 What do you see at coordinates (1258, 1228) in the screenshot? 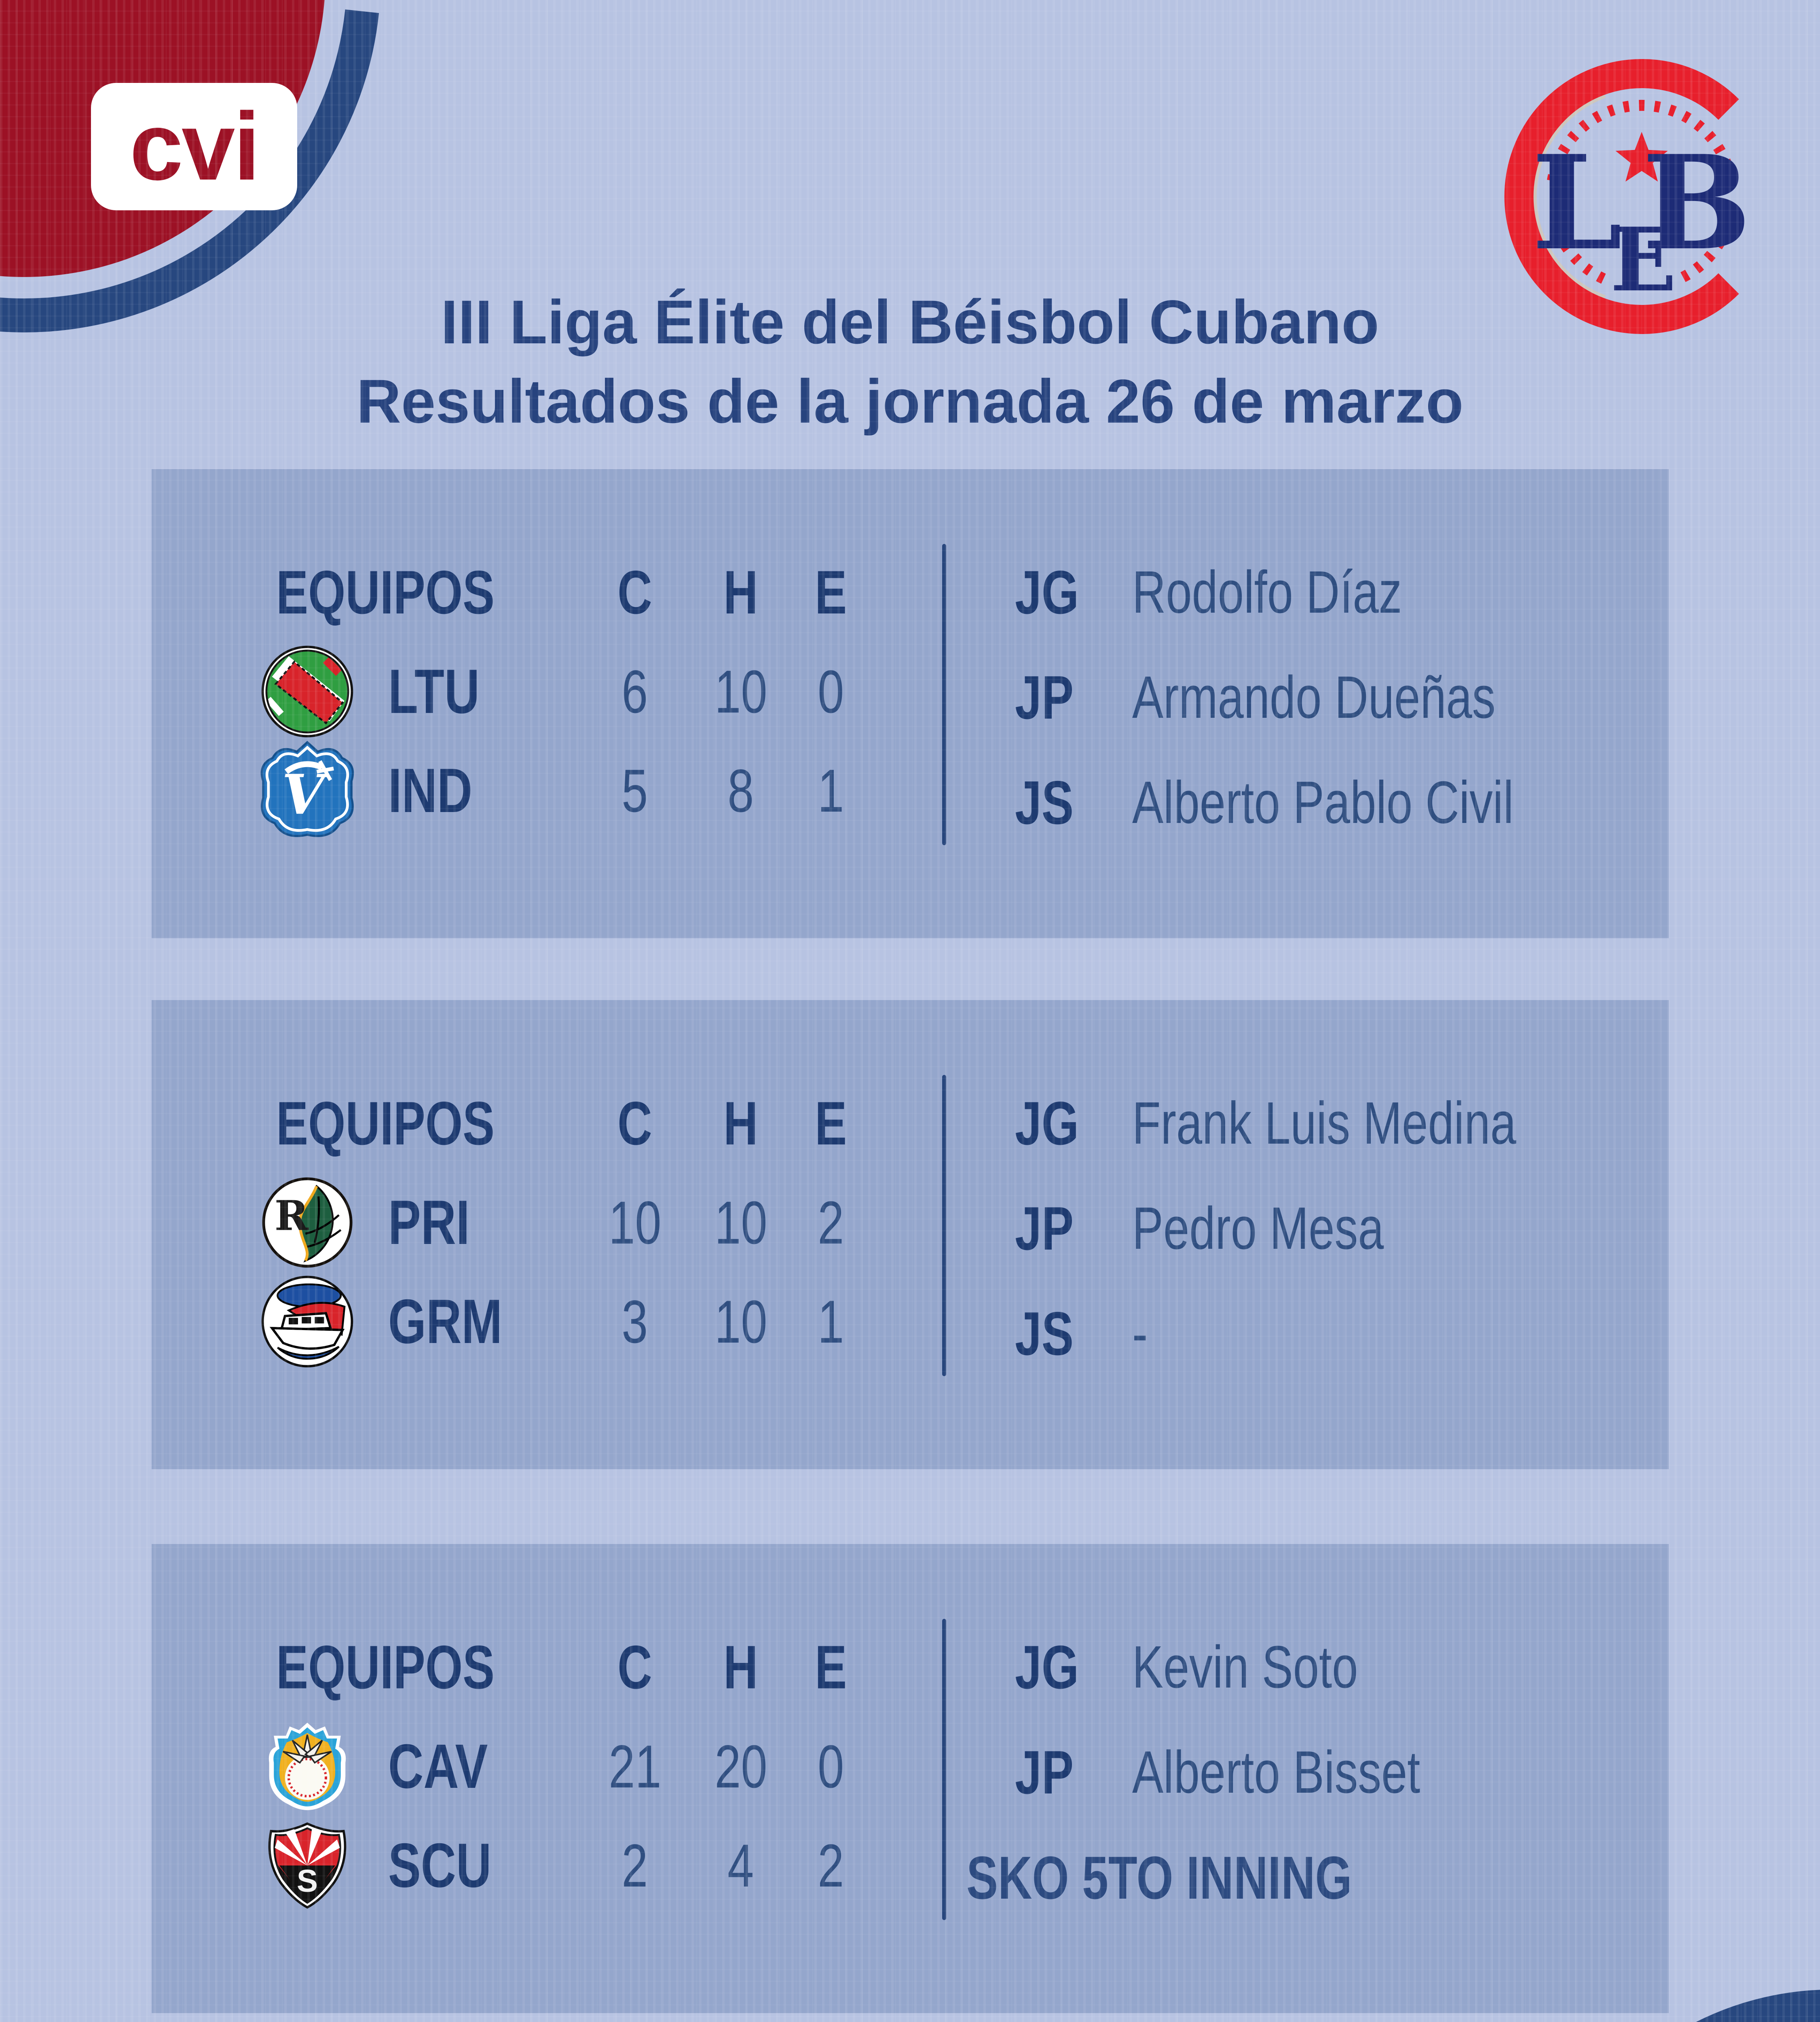
I see `pitcher-name: Pedro Mesa` at bounding box center [1258, 1228].